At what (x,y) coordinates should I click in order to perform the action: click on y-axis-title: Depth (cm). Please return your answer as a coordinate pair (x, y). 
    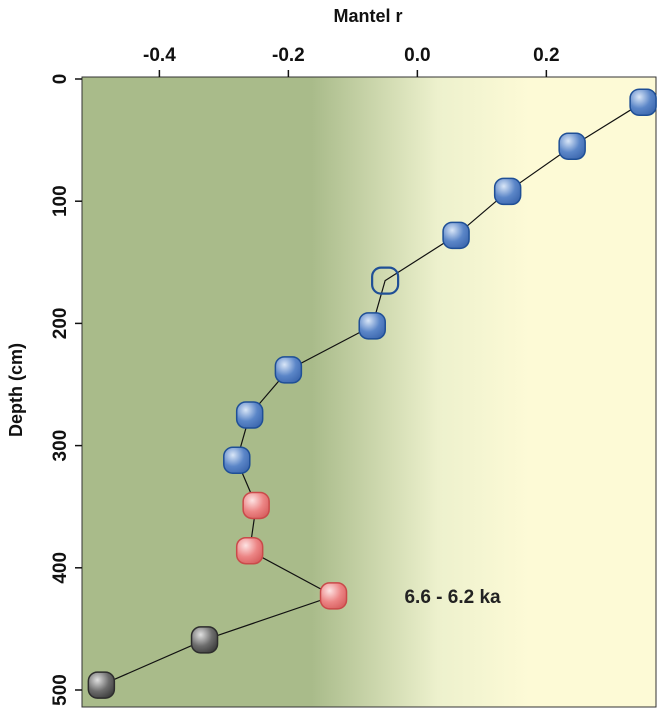
    Looking at the image, I should click on (16, 390).